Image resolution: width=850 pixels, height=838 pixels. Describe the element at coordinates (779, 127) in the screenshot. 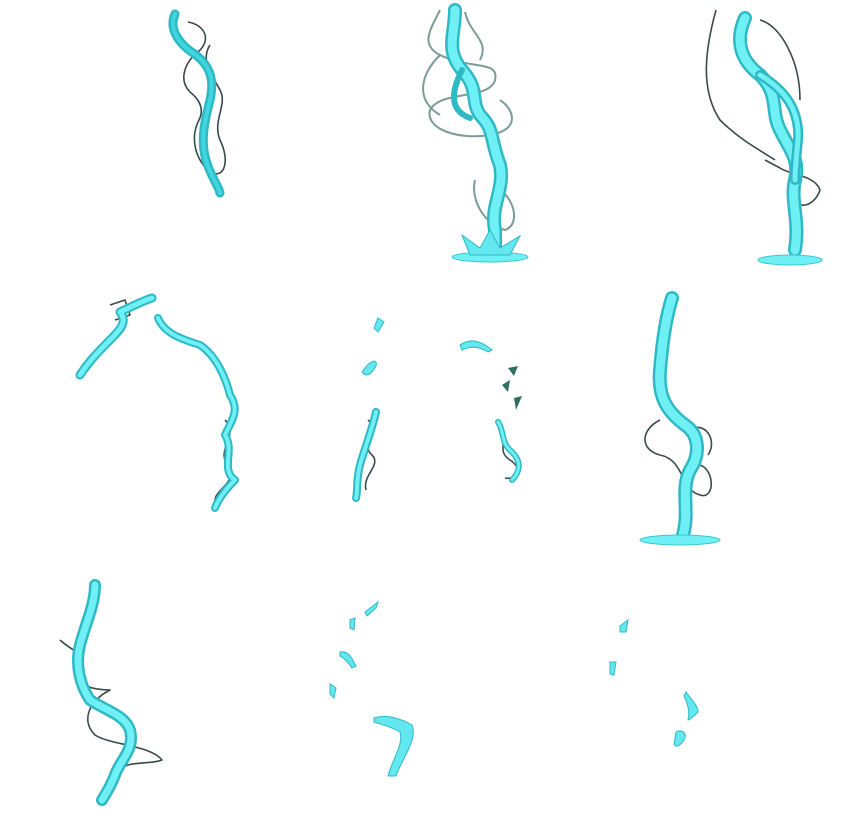

I see `tube-branch-highlight` at that location.